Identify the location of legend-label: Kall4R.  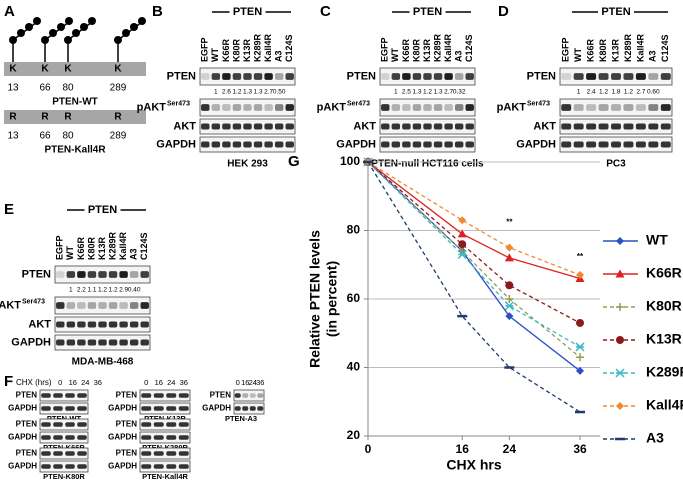
(664, 405).